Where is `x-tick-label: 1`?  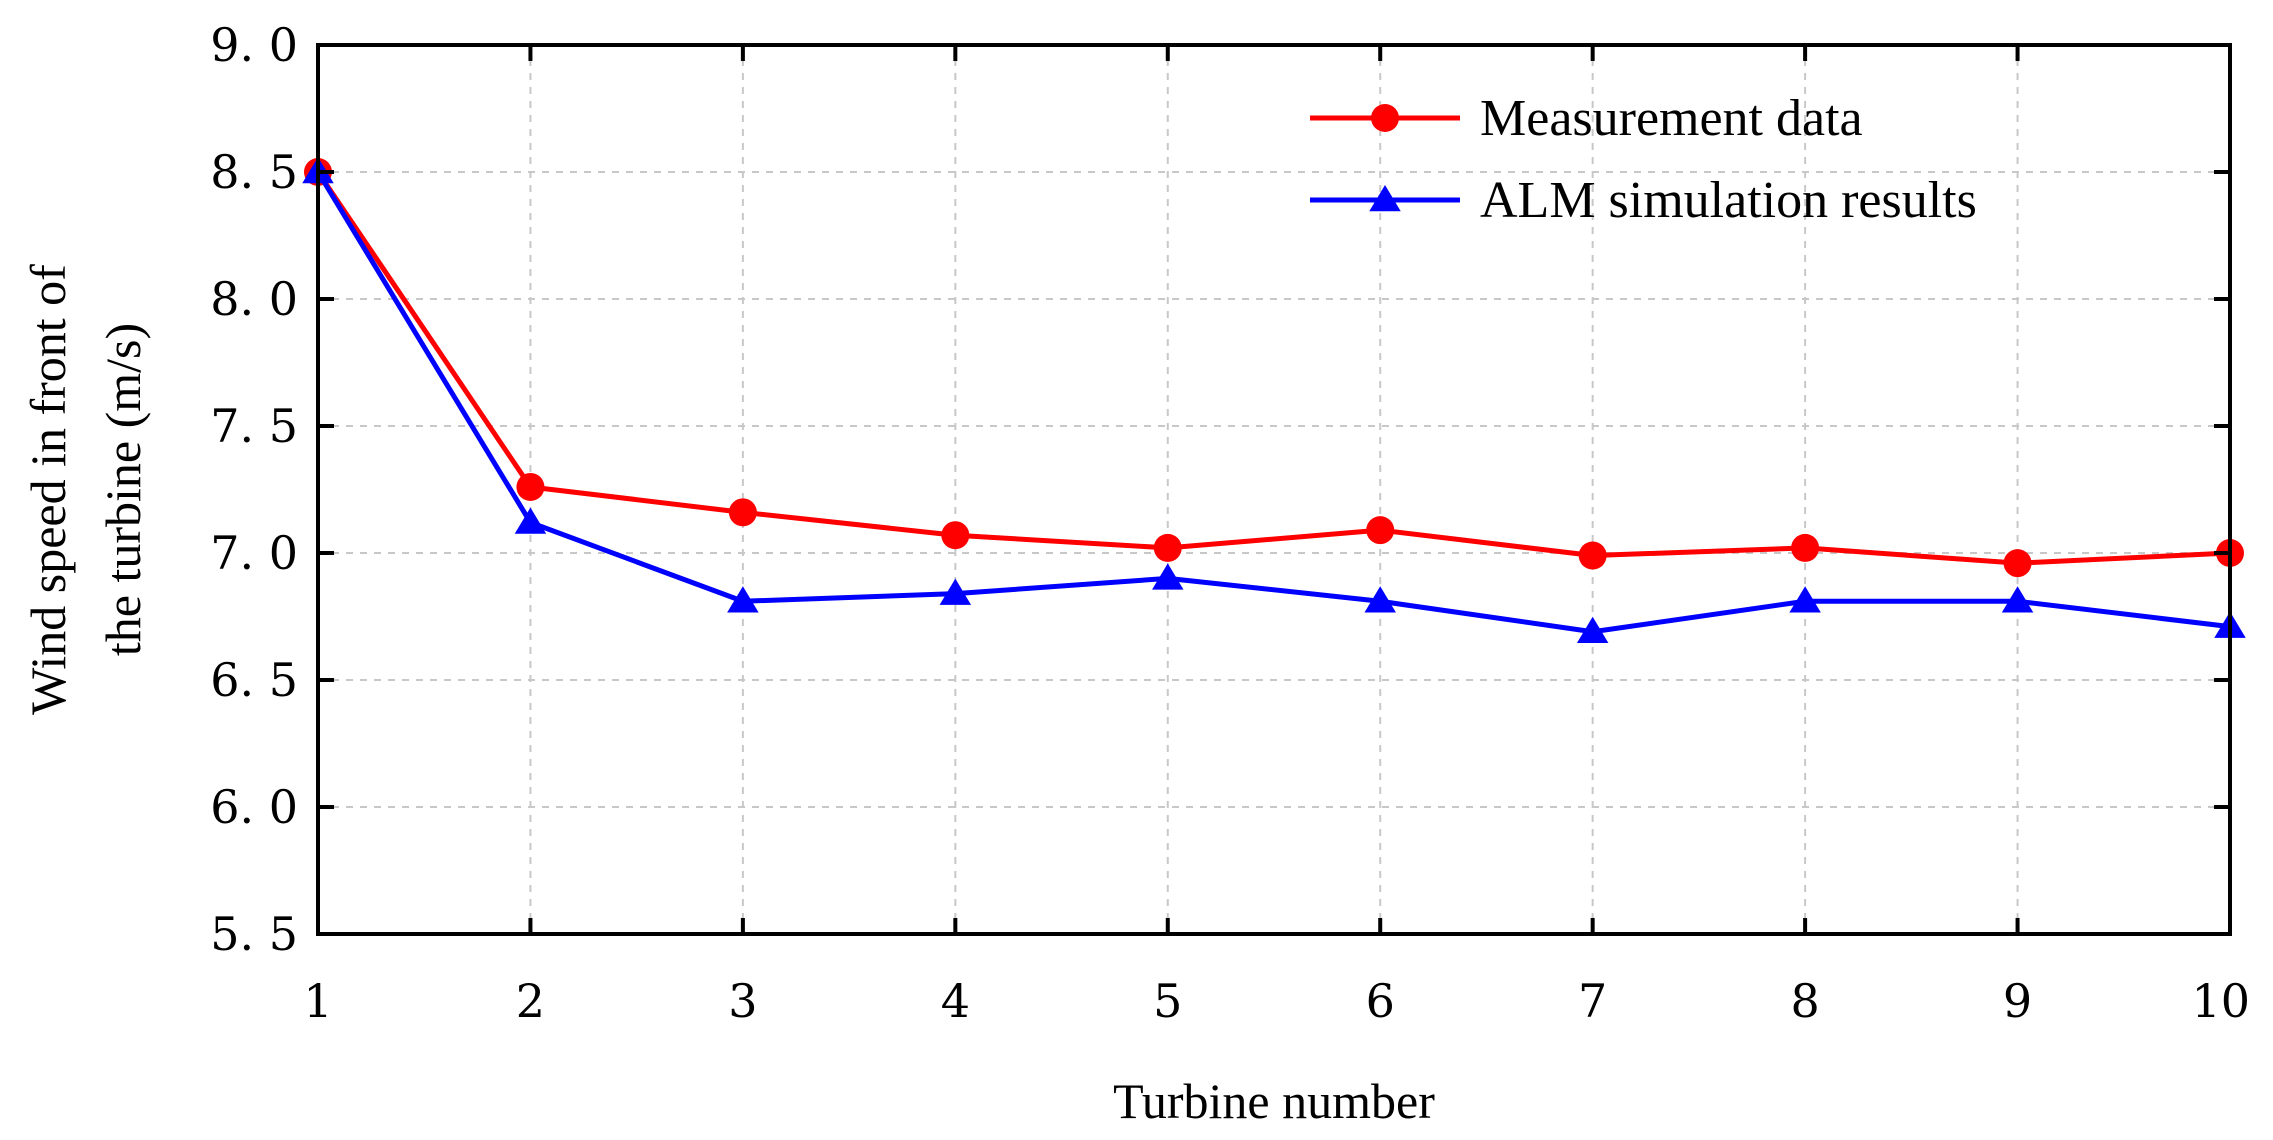
x-tick-label: 1 is located at coordinates (317, 1001).